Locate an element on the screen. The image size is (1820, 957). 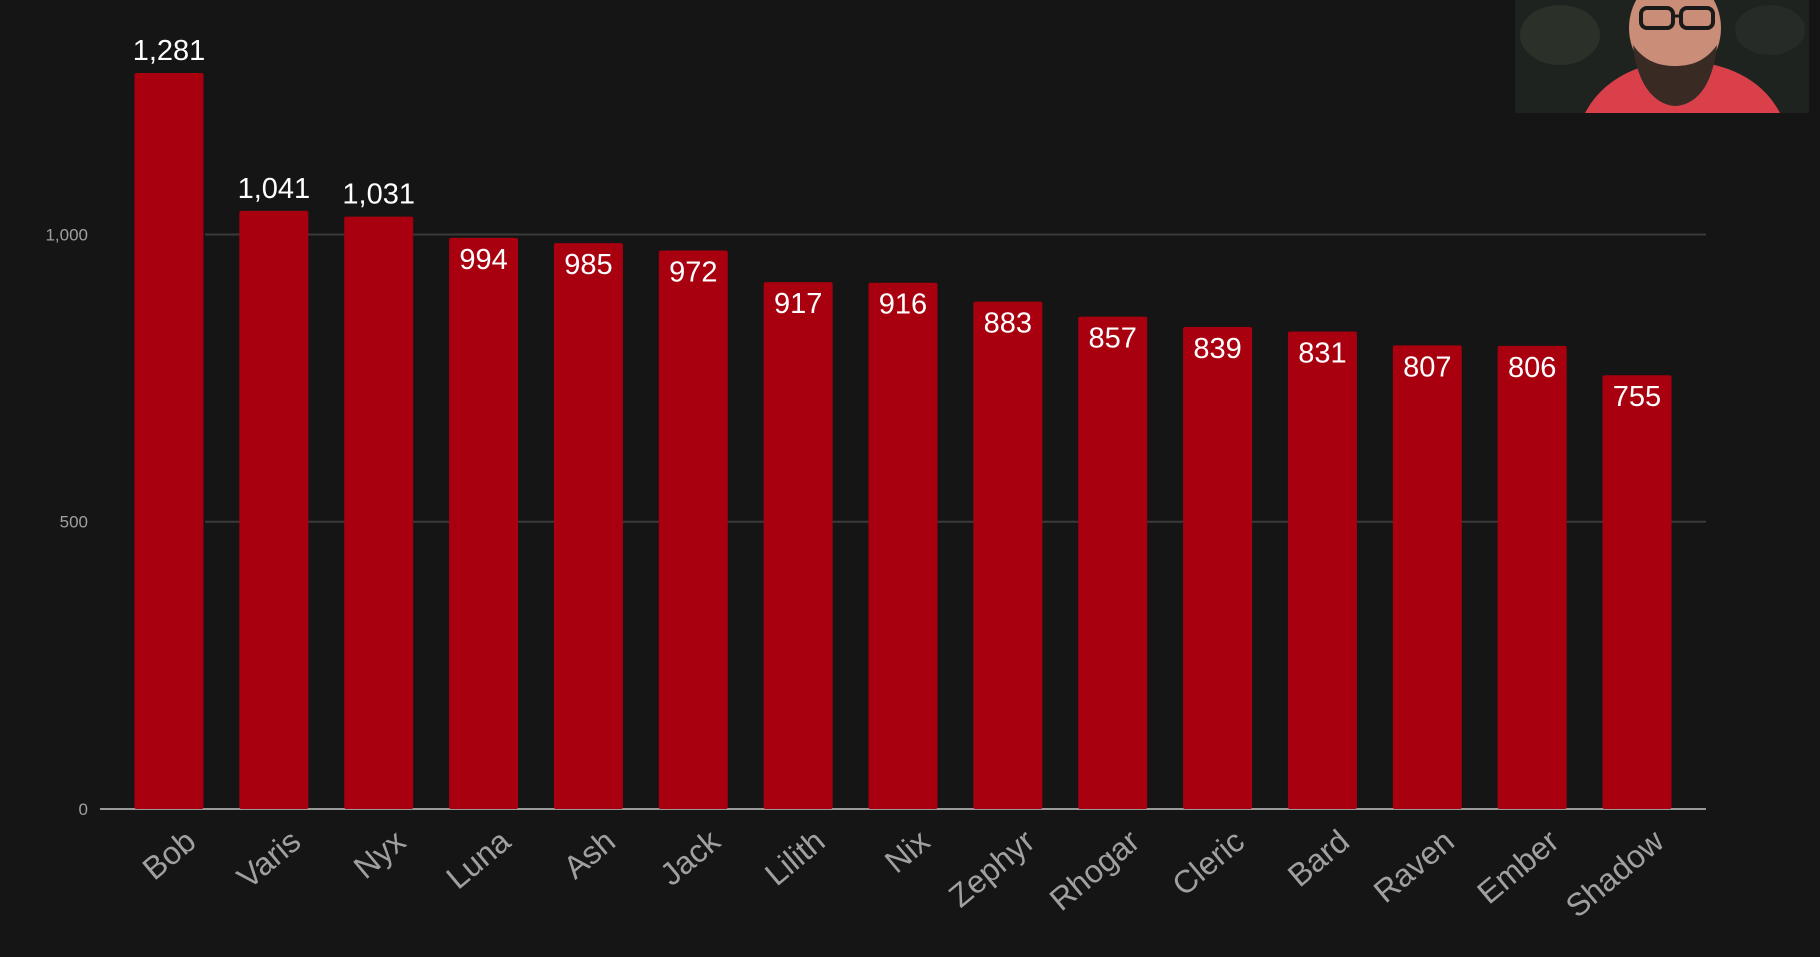
x-category-label: Rhogar is located at coordinates (1095, 869).